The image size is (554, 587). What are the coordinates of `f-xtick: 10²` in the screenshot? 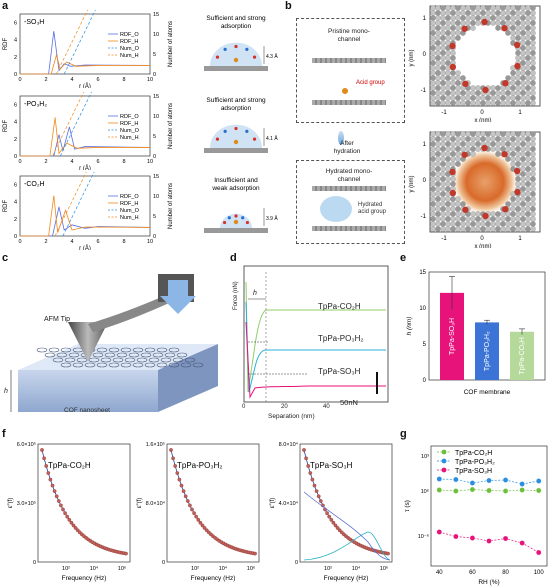 It's located at (328, 569).